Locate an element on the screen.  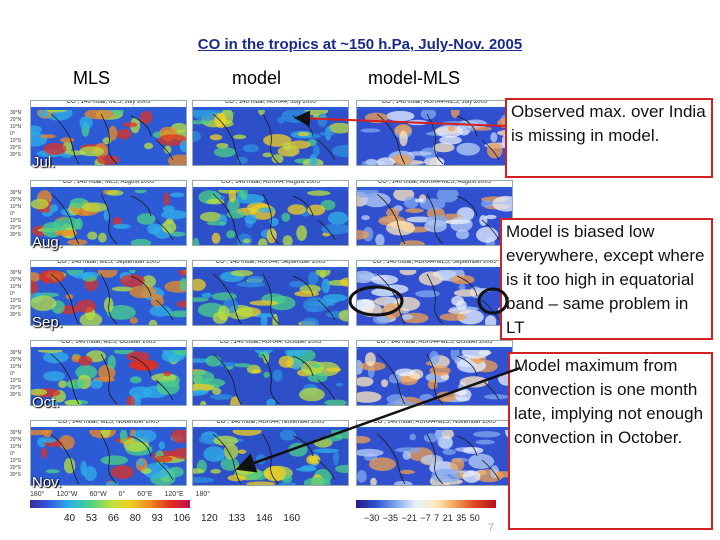
month-label: Nov. is located at coordinates (47, 482).